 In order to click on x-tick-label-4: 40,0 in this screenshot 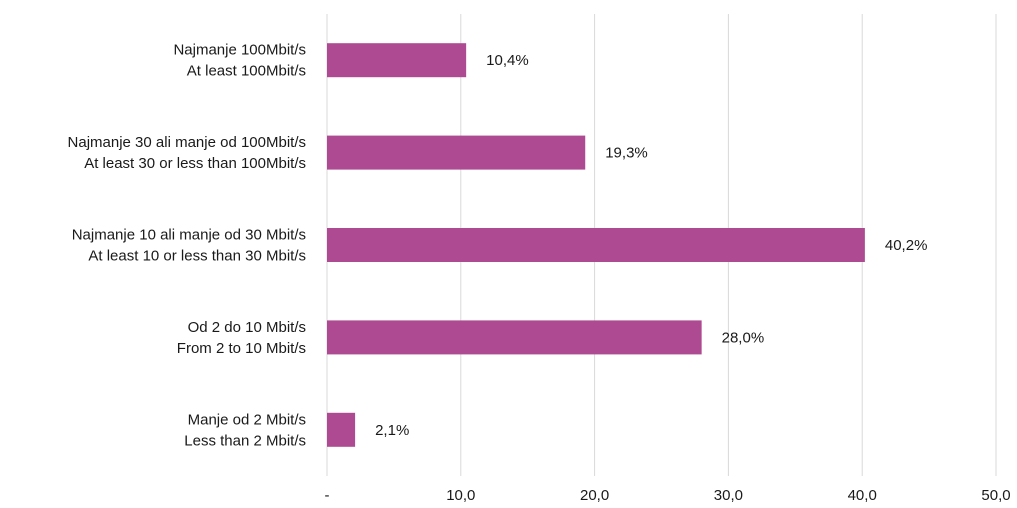, I will do `click(862, 495)`.